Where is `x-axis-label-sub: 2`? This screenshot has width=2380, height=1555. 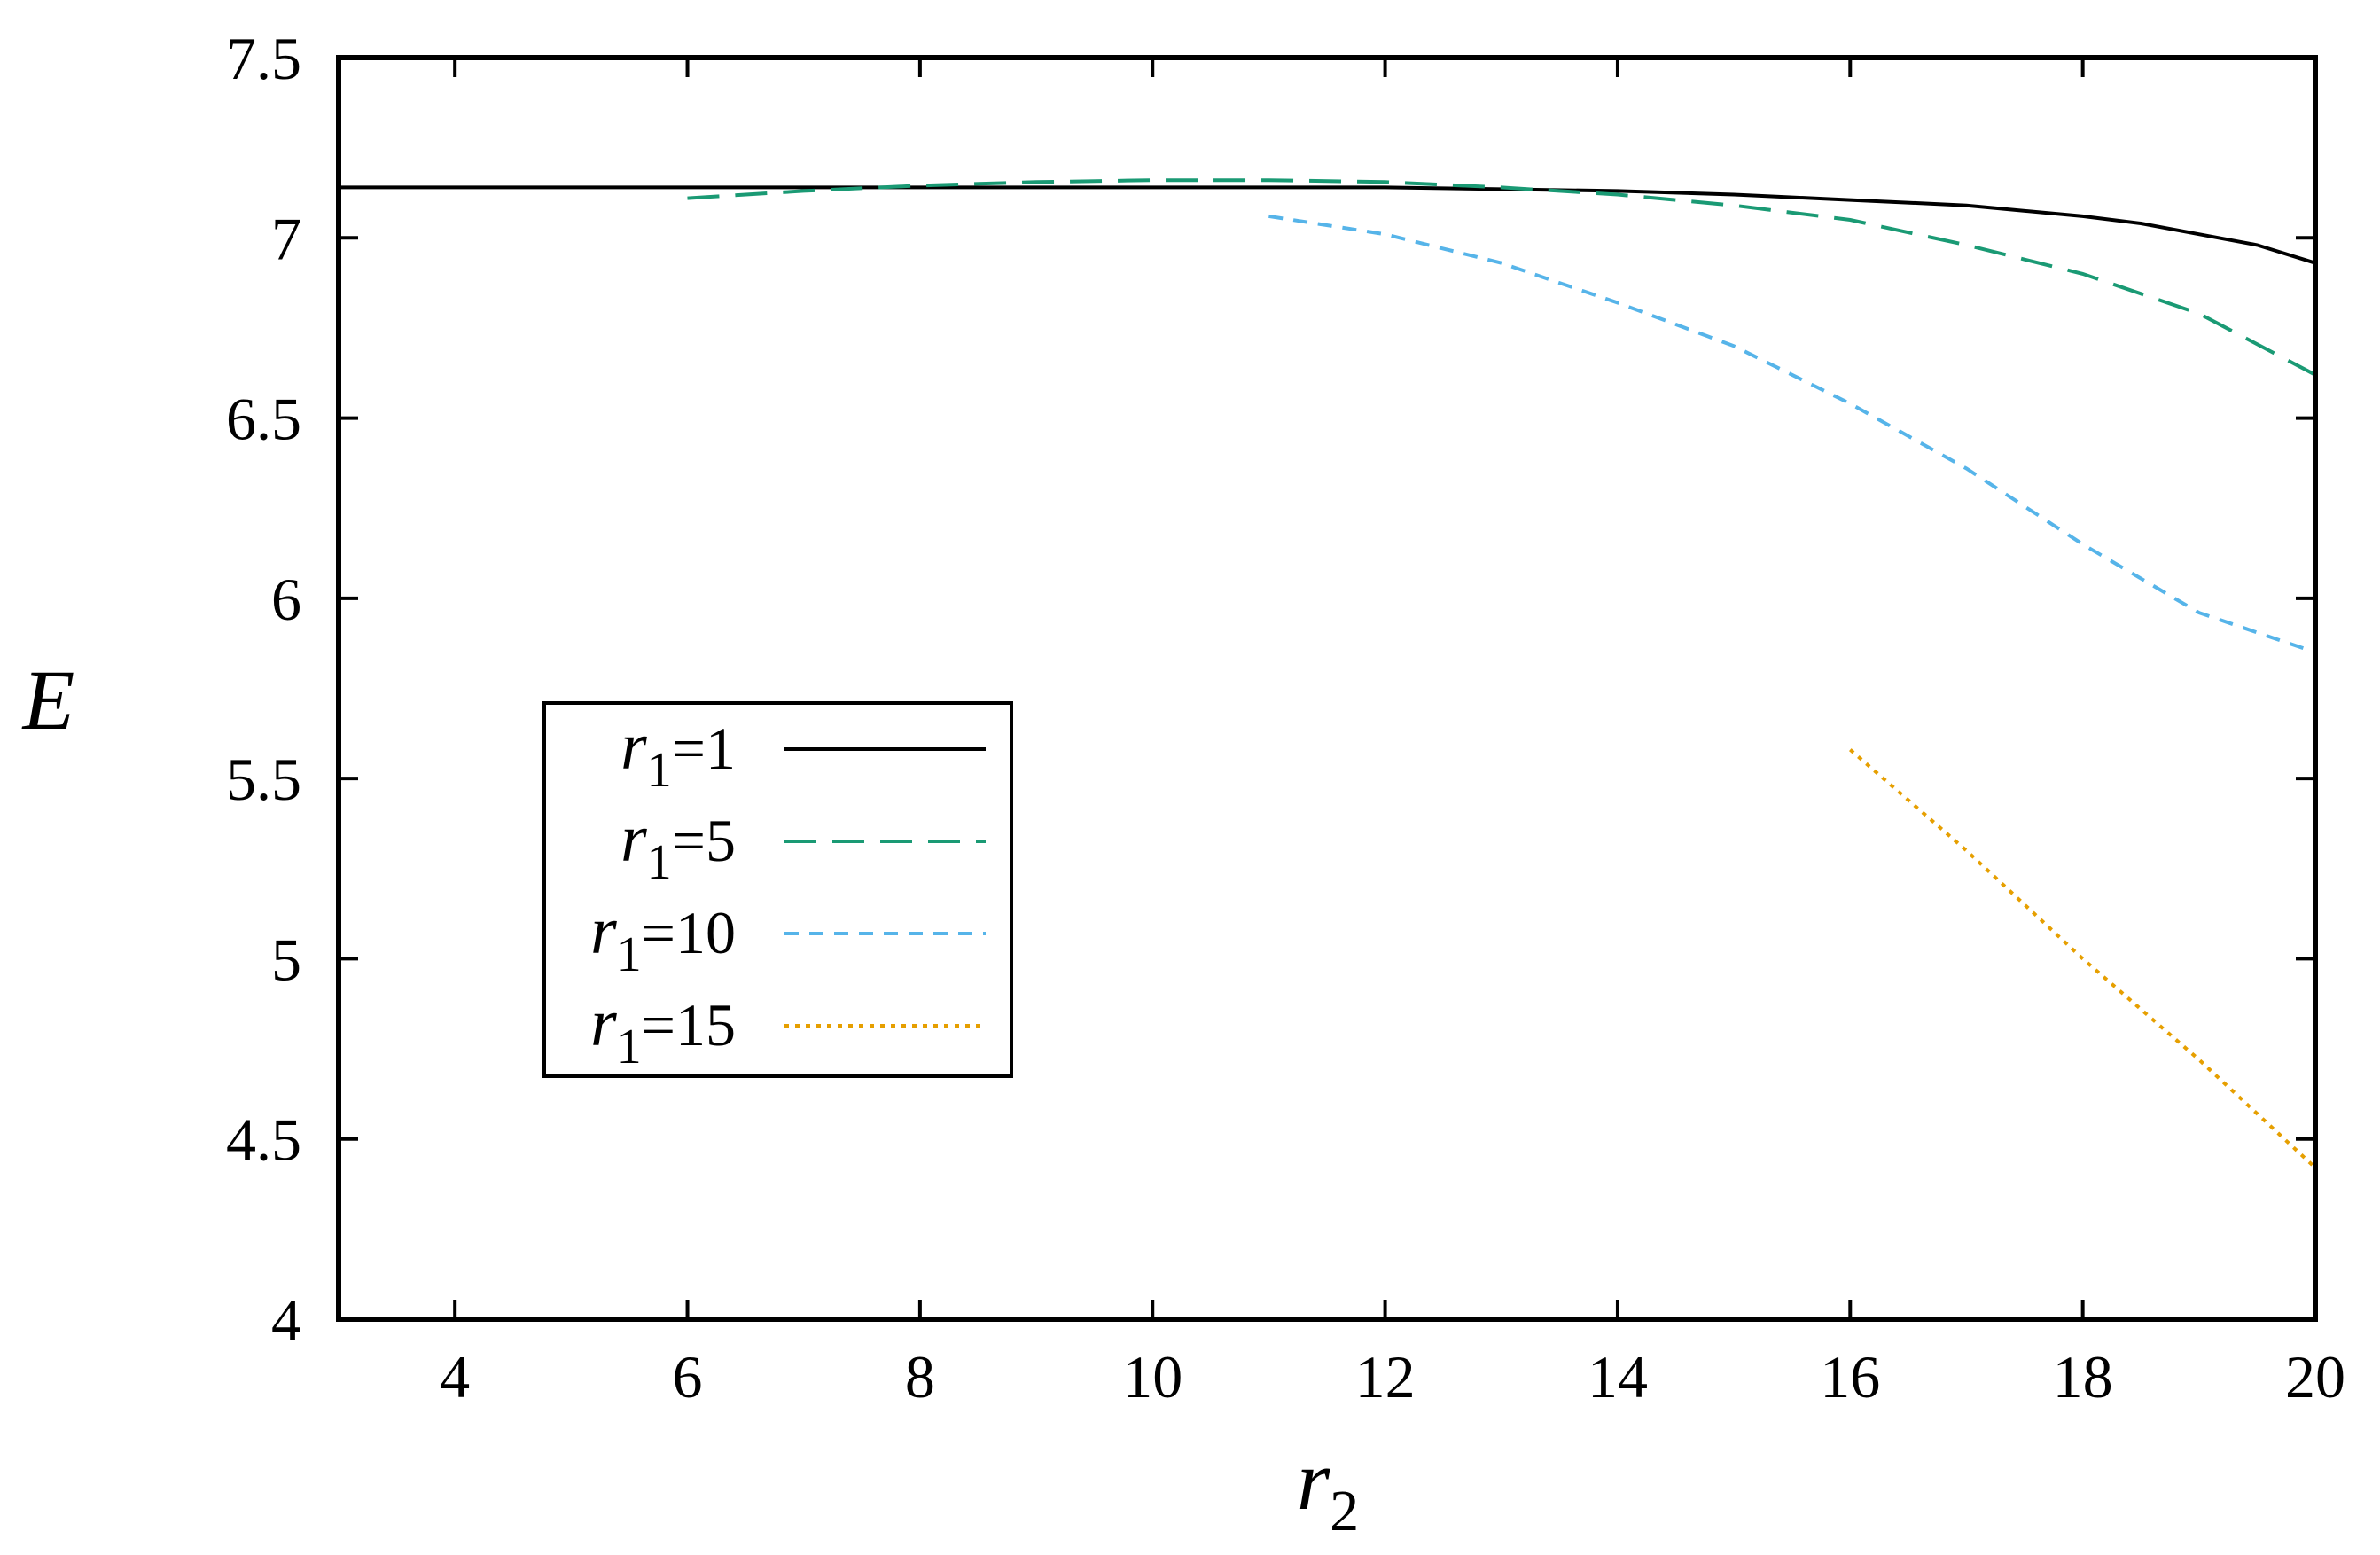
x-axis-label-sub: 2 is located at coordinates (1344, 1511).